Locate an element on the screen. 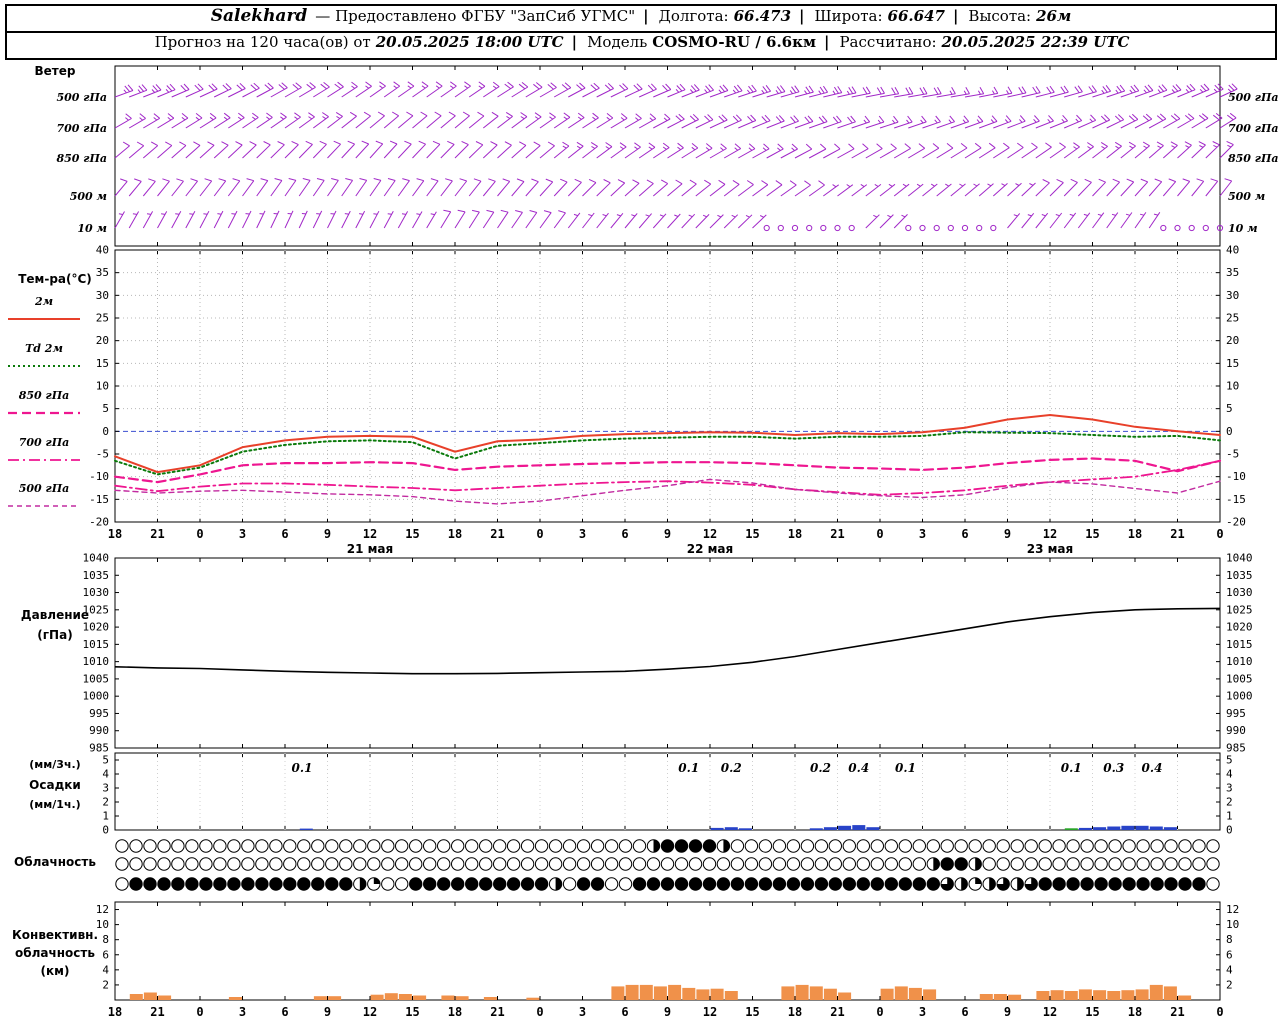 The width and height of the screenshot is (1280, 1024). axis-tick-label: 30 is located at coordinates (1232, 295).